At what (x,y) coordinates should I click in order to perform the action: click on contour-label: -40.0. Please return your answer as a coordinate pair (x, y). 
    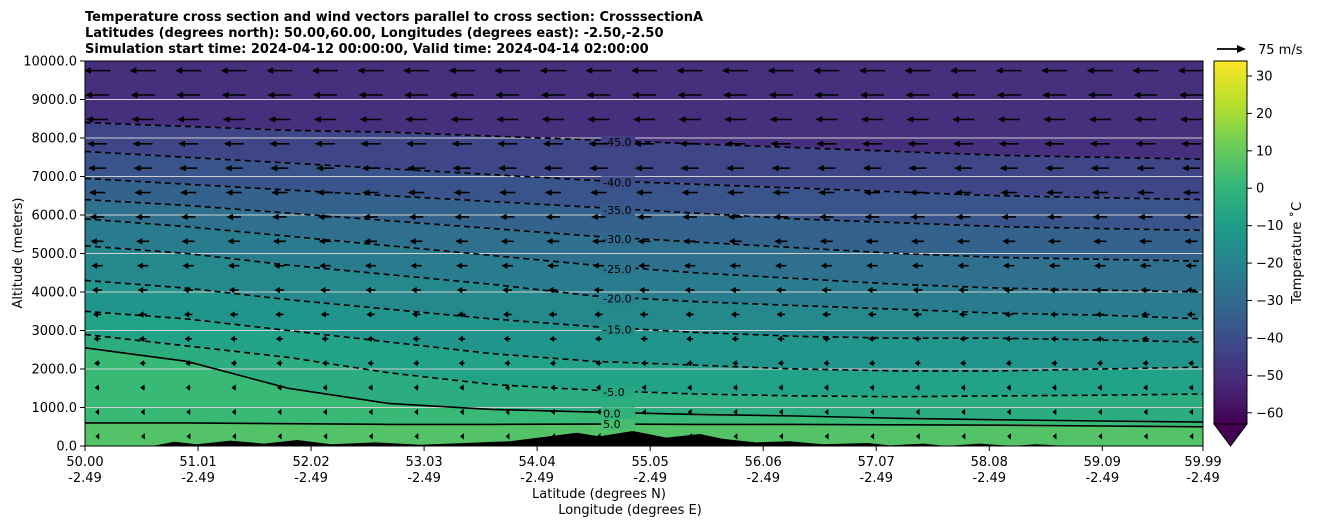
    Looking at the image, I should click on (617, 182).